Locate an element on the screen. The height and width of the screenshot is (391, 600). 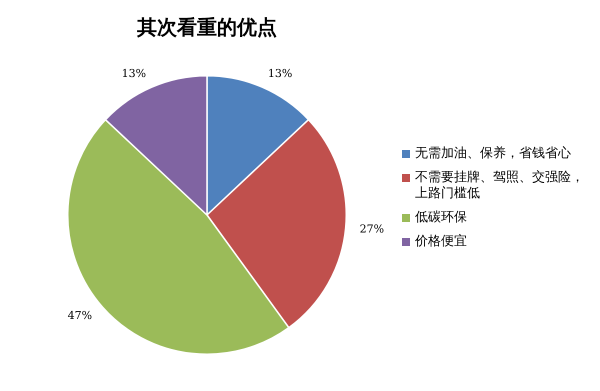
legend-label: 不需要挂牌、驾照、交强险，上路门槛低 is located at coordinates (499, 185).